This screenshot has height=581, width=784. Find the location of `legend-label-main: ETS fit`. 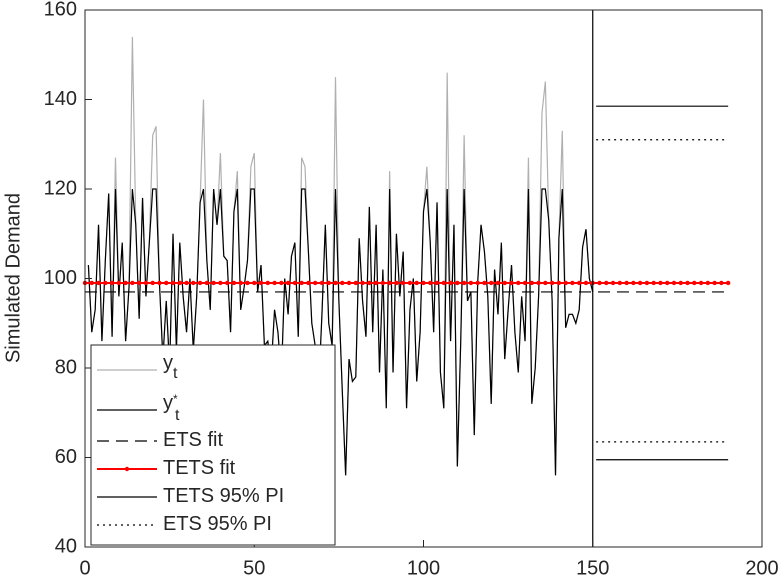

legend-label-main: ETS fit is located at coordinates (193, 440).